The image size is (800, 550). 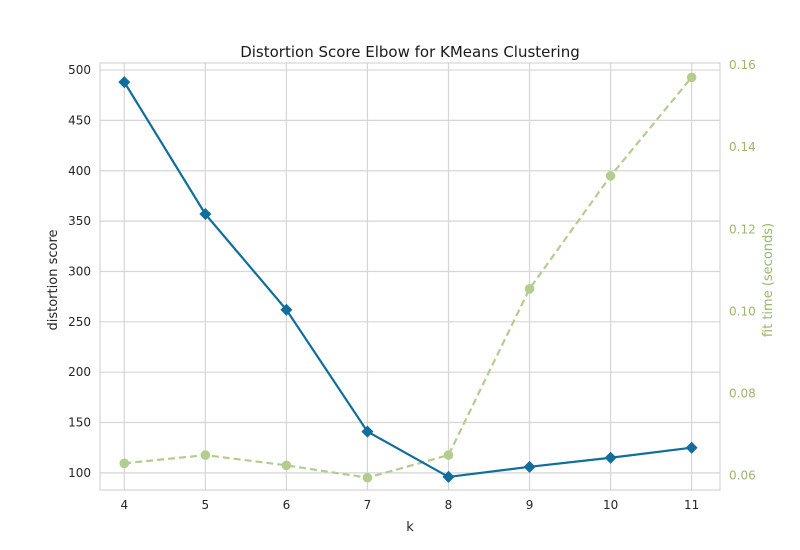 I want to click on y-tick-label: 300, so click(x=79, y=271).